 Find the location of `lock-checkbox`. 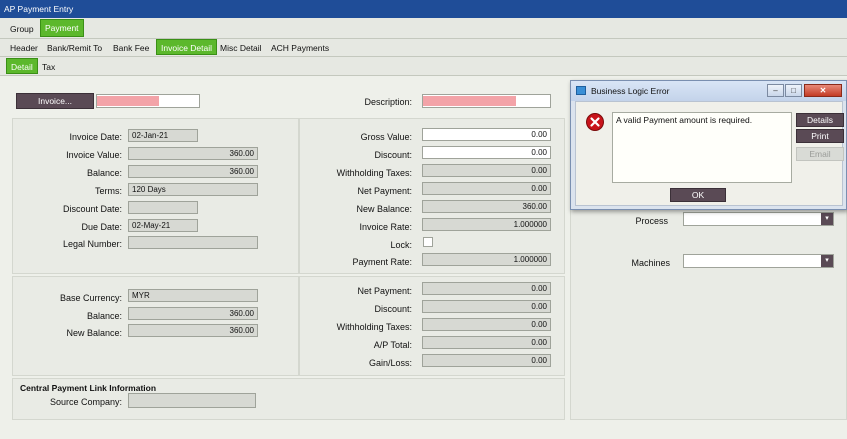

lock-checkbox is located at coordinates (428, 242).